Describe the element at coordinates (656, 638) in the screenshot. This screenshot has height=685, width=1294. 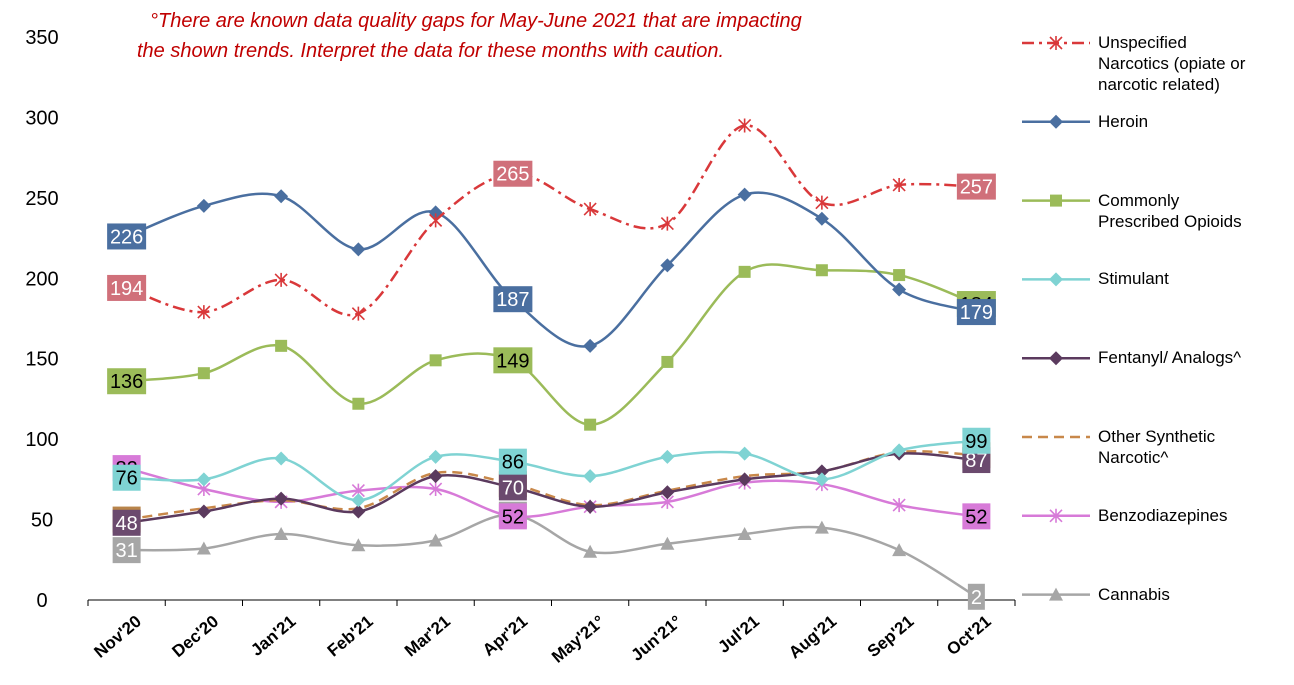
I see `x-tick-label: Jun'21°` at that location.